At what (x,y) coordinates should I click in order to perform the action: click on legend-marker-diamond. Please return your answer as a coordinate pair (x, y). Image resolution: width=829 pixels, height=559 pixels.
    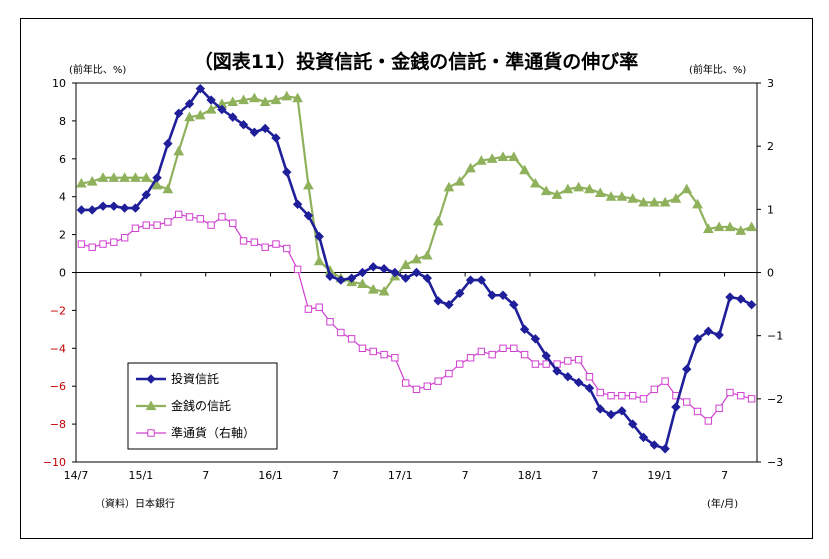
    Looking at the image, I should click on (151, 379).